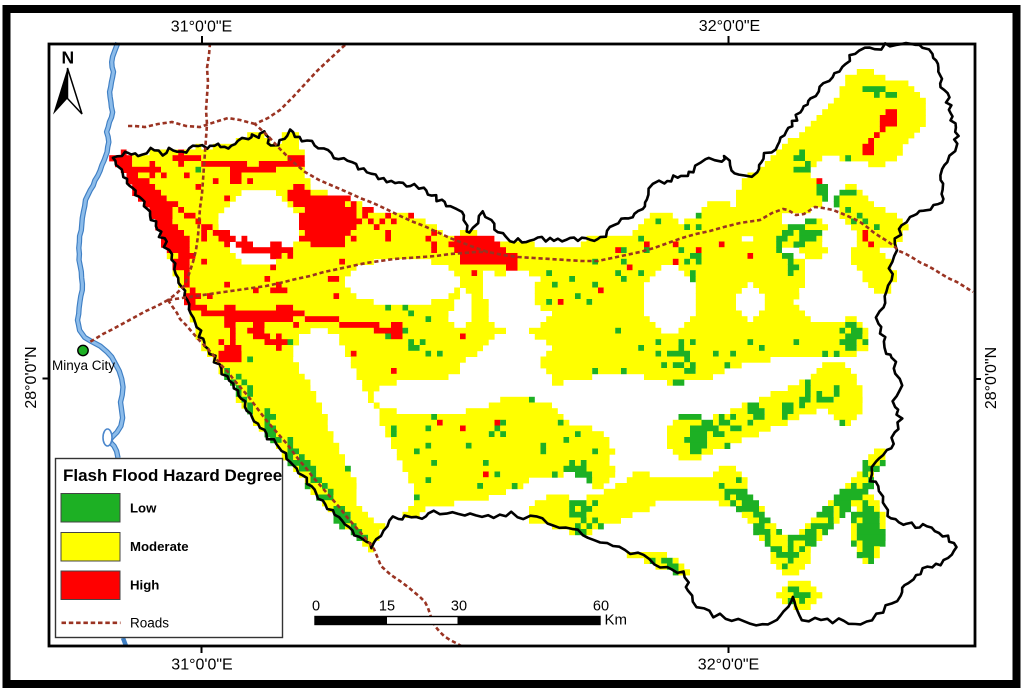 The image size is (1024, 696). Describe the element at coordinates (387, 607) in the screenshot. I see `svg-text: 15` at that location.